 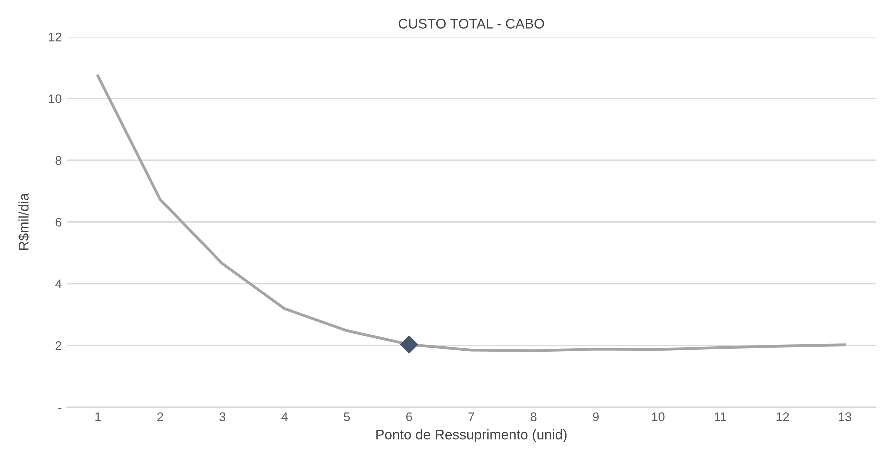 I want to click on y-tick-label: -, so click(x=60, y=409).